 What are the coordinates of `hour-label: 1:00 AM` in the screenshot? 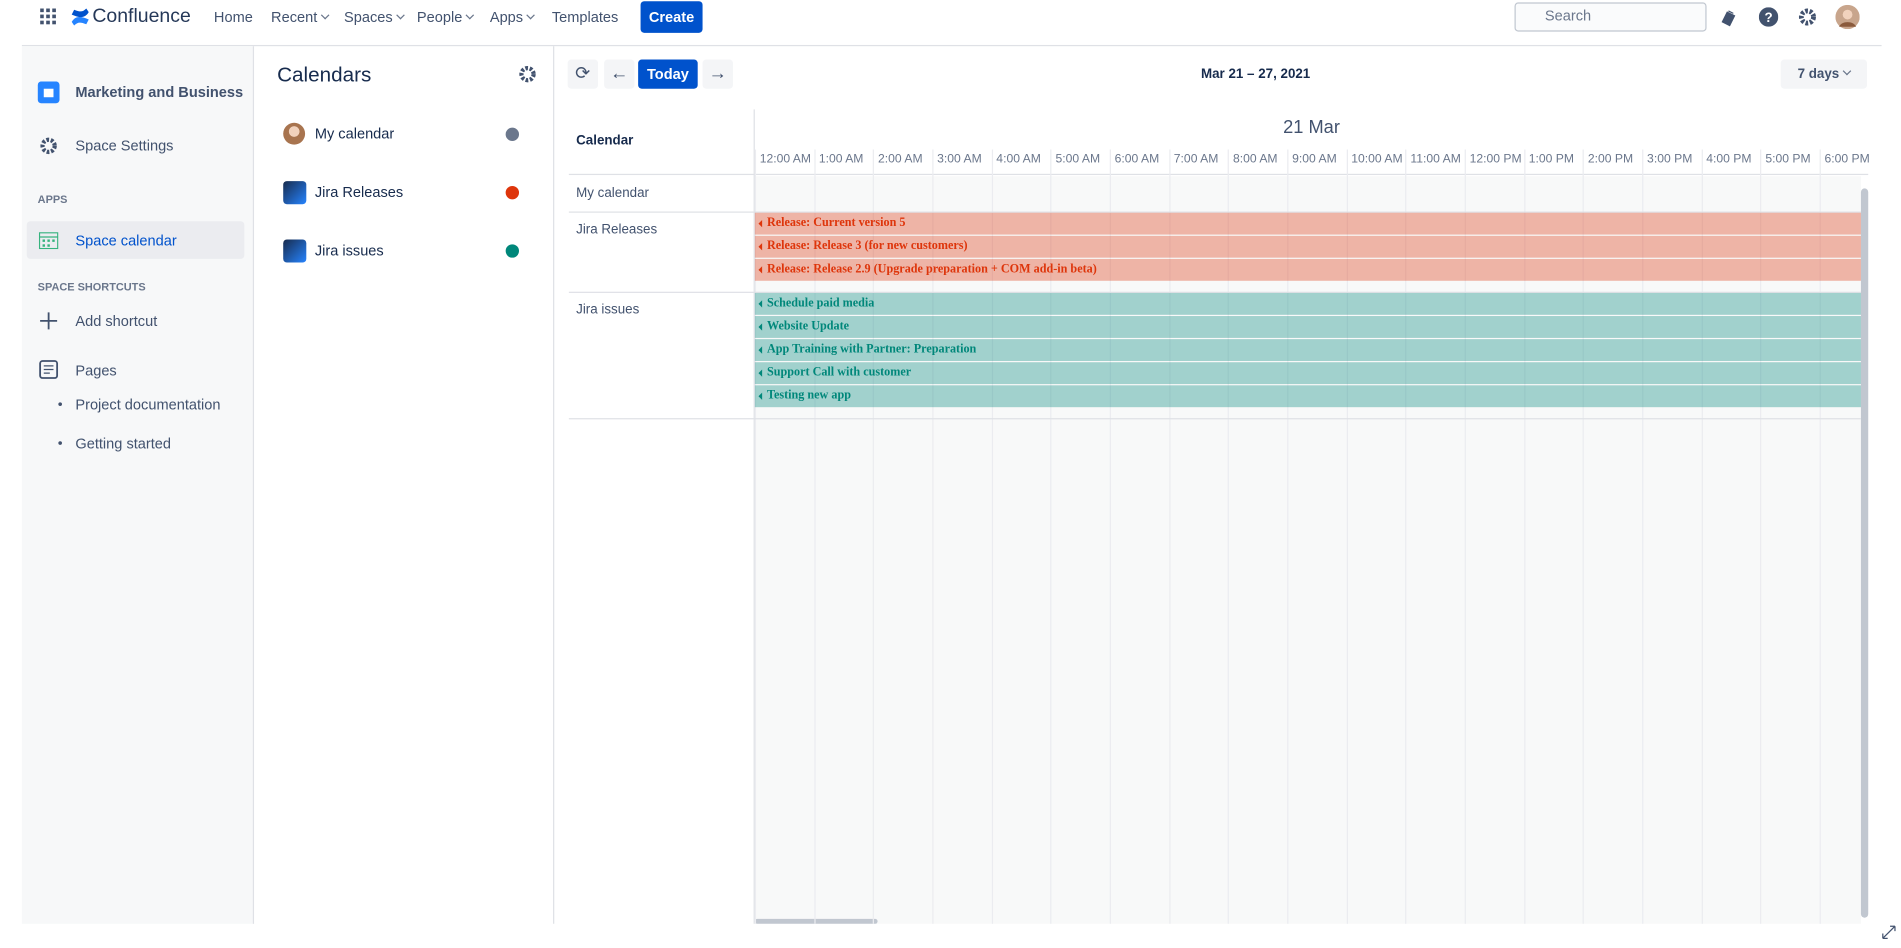 It's located at (841, 159).